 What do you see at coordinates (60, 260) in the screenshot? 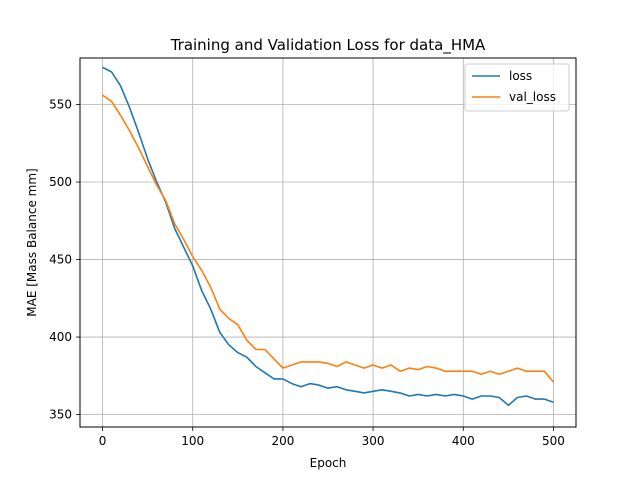
I see `y-tick-label: 450` at bounding box center [60, 260].